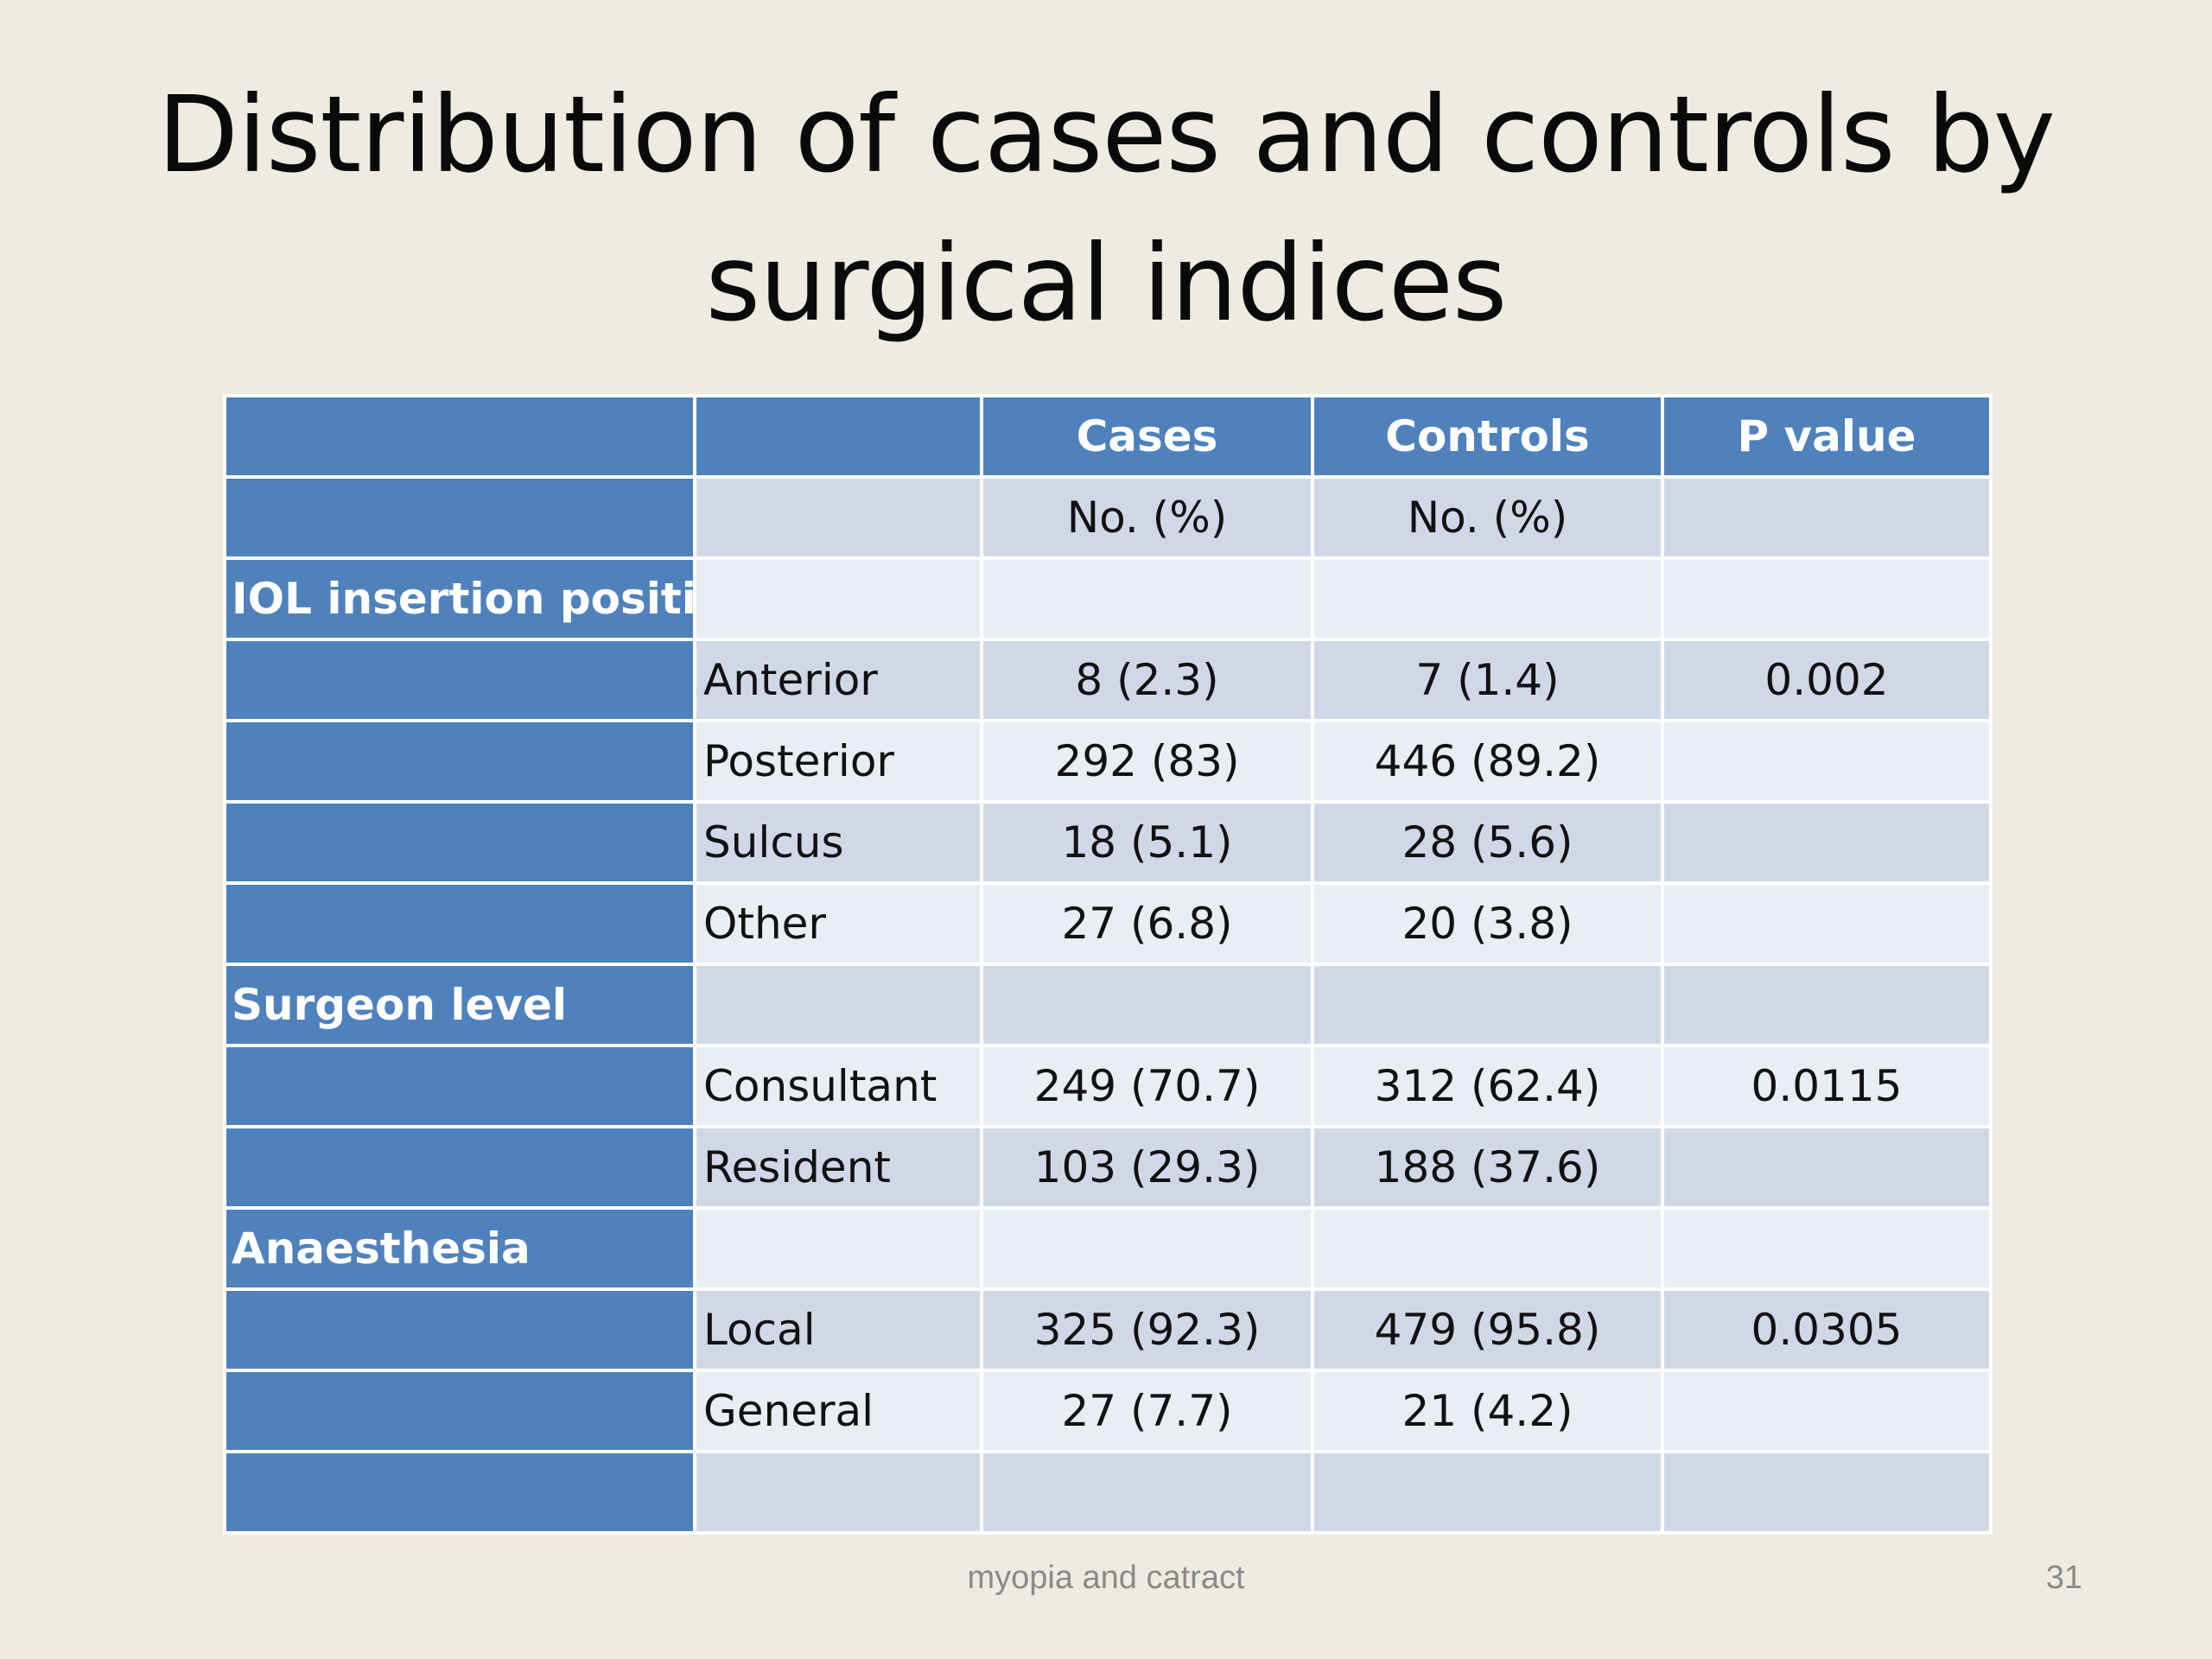  Describe the element at coordinates (1487, 842) in the screenshot. I see `controls-cell: 28 (5.6)` at that location.